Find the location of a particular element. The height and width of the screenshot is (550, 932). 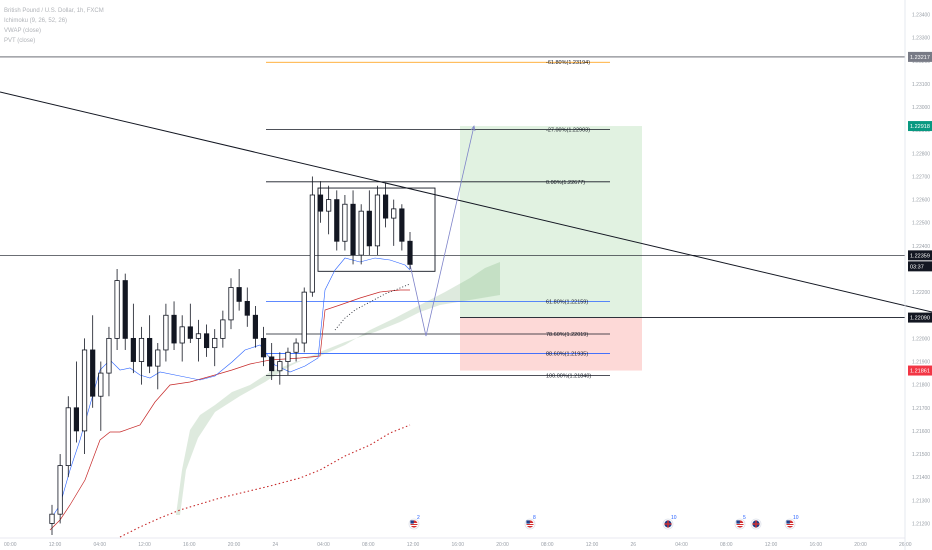

consolidation-rectangle is located at coordinates (376, 229).